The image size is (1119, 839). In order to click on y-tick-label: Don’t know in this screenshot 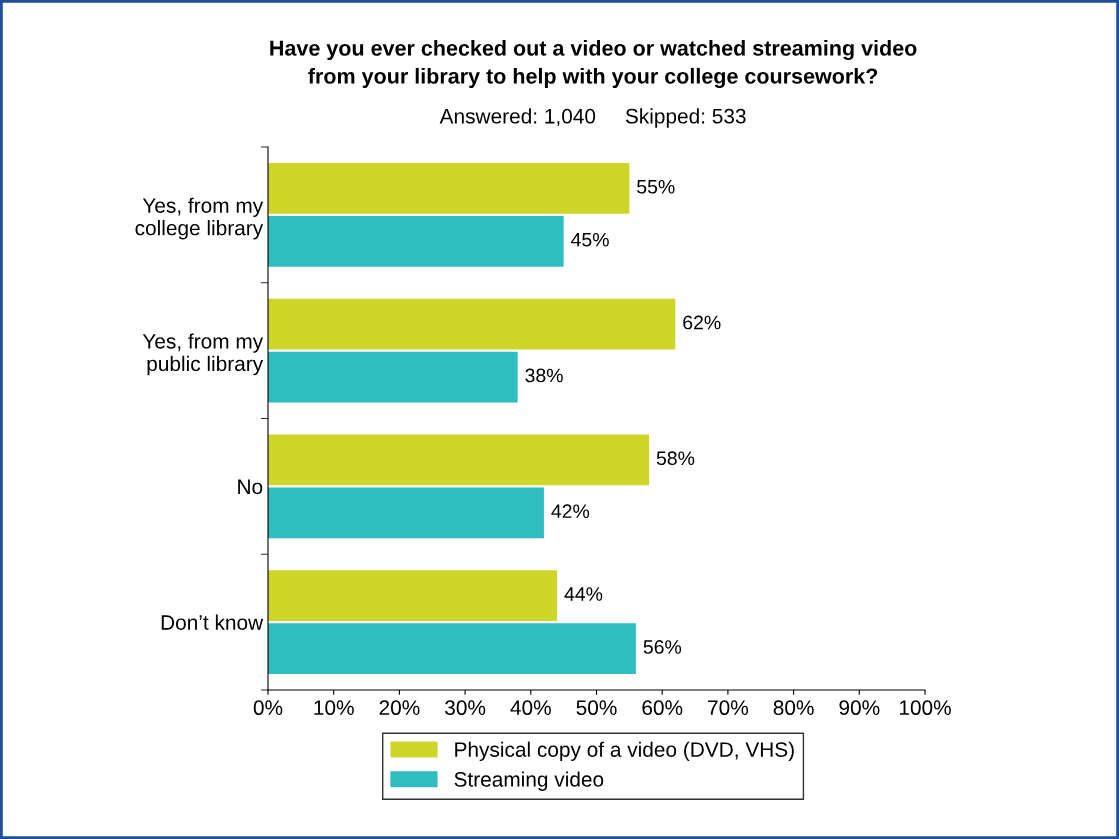, I will do `click(212, 622)`.